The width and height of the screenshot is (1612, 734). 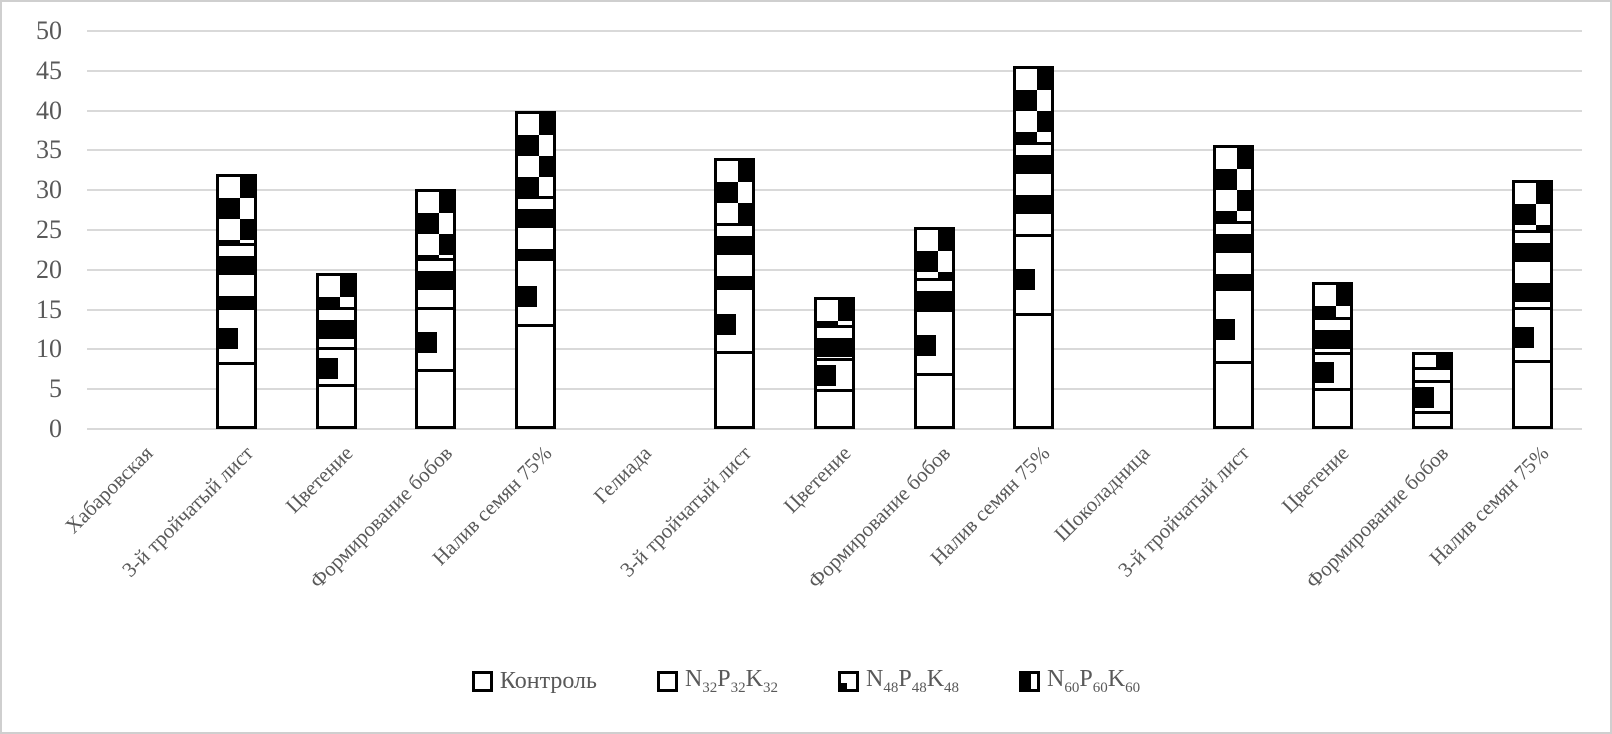 I want to click on legend-label-control: Контроль, so click(x=548, y=680).